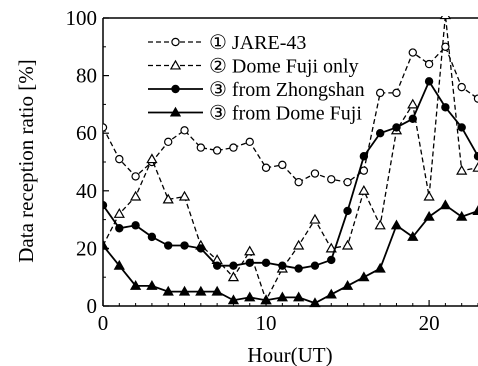 Image resolution: width=478 pixels, height=366 pixels. I want to click on y-axis-label: Data reception ratio [%], so click(26, 160).